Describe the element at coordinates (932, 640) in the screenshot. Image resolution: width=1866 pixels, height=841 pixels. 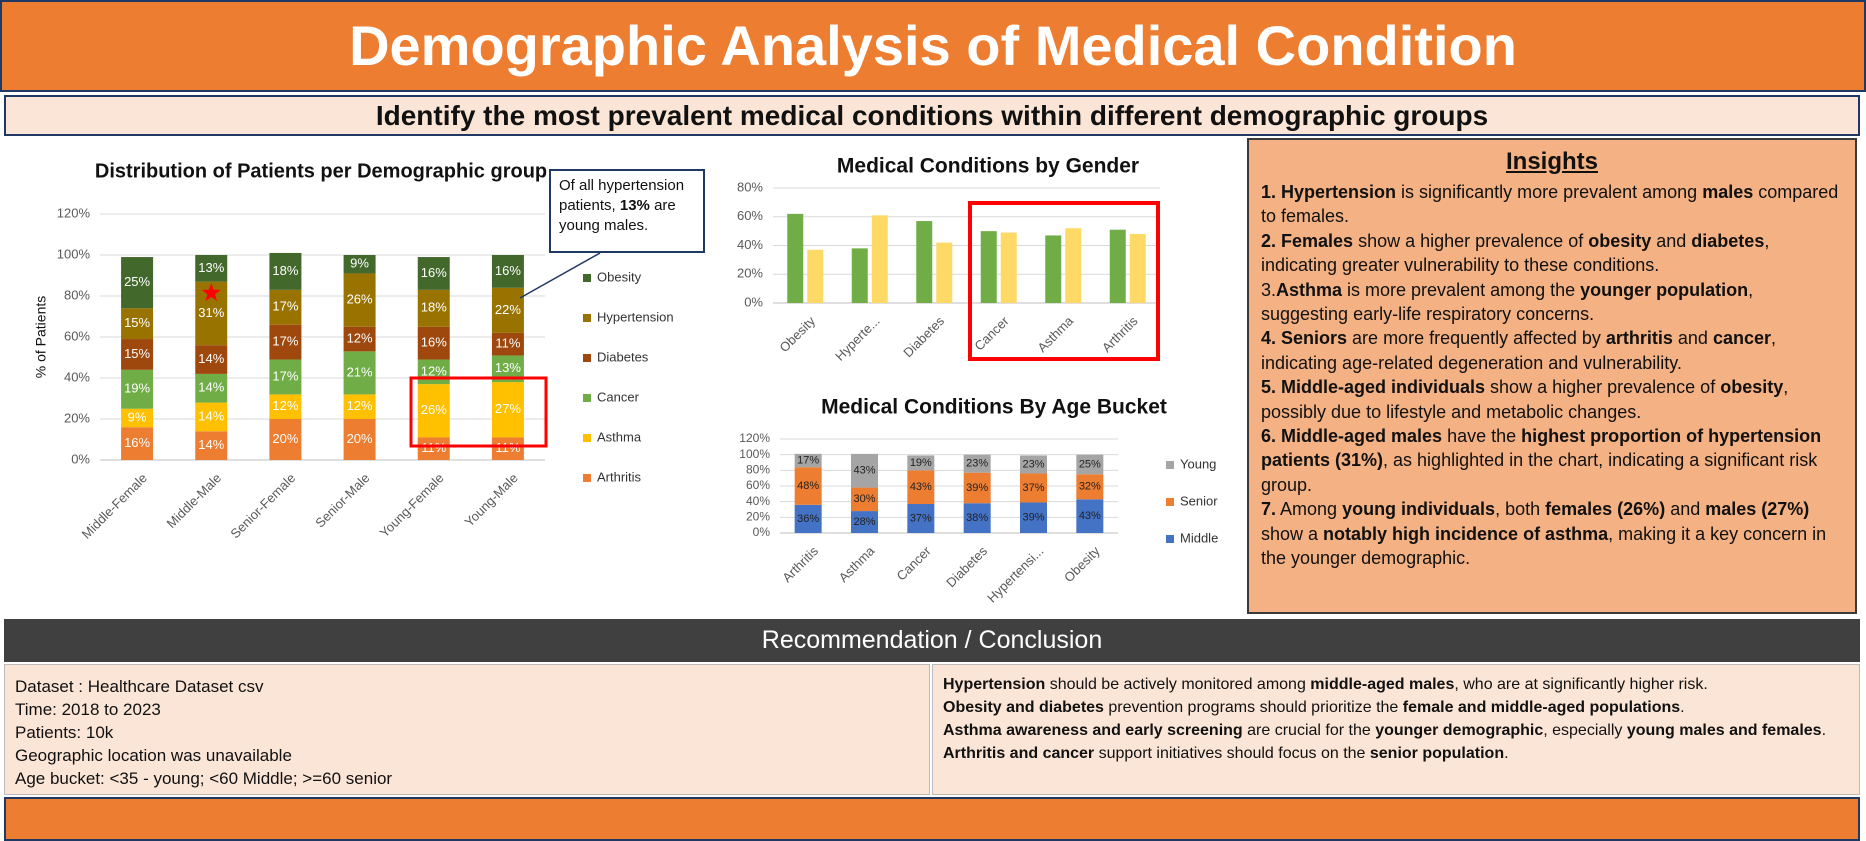
I see `recommendation-header: Recommendation / Conclusion` at that location.